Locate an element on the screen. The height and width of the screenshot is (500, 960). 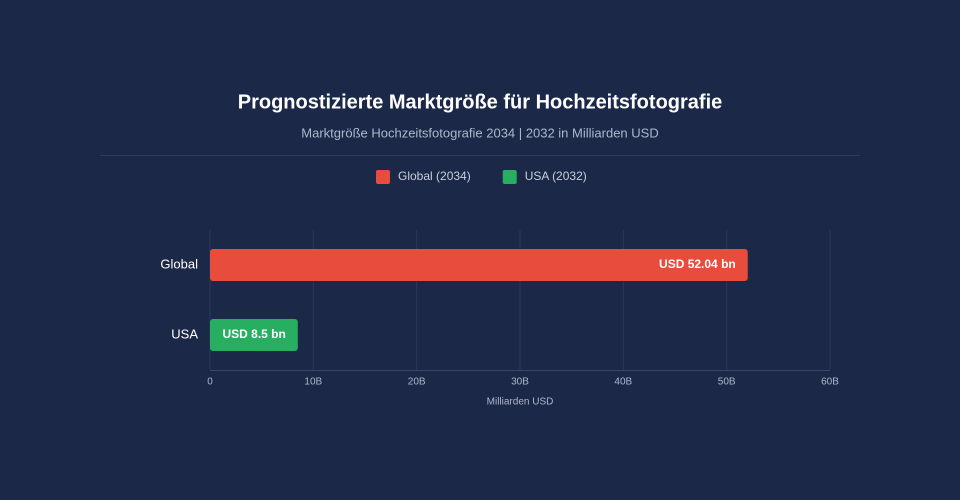
y-tick-label: Global is located at coordinates (179, 263).